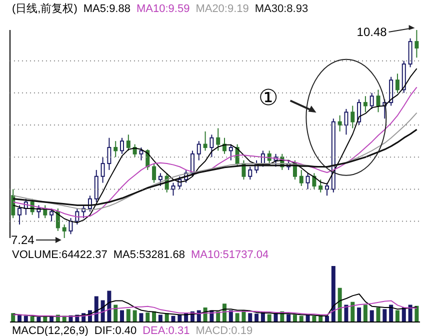  Describe the element at coordinates (106, 9) in the screenshot. I see `text: MA5:9.88` at that location.